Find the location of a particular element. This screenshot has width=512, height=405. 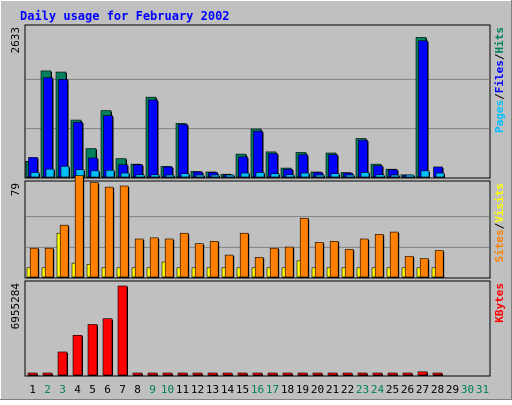

legend-item: Files is located at coordinates (499, 76).